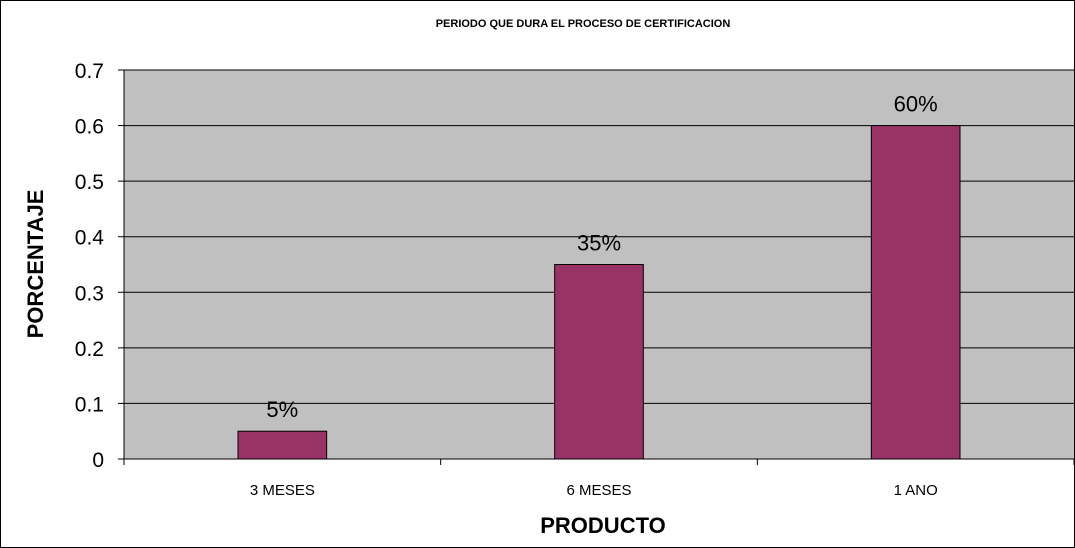 Image resolution: width=1075 pixels, height=548 pixels. I want to click on data-label: 35%, so click(599, 243).